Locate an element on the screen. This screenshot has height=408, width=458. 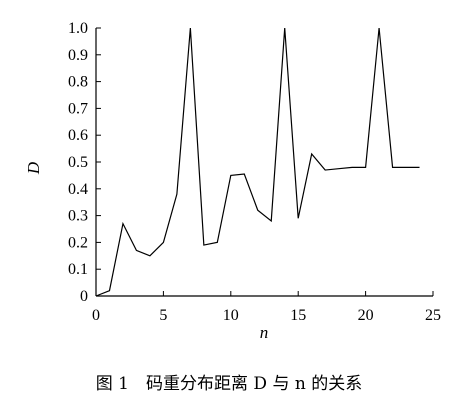
y-tick-label: 0.7 is located at coordinates (78, 108).